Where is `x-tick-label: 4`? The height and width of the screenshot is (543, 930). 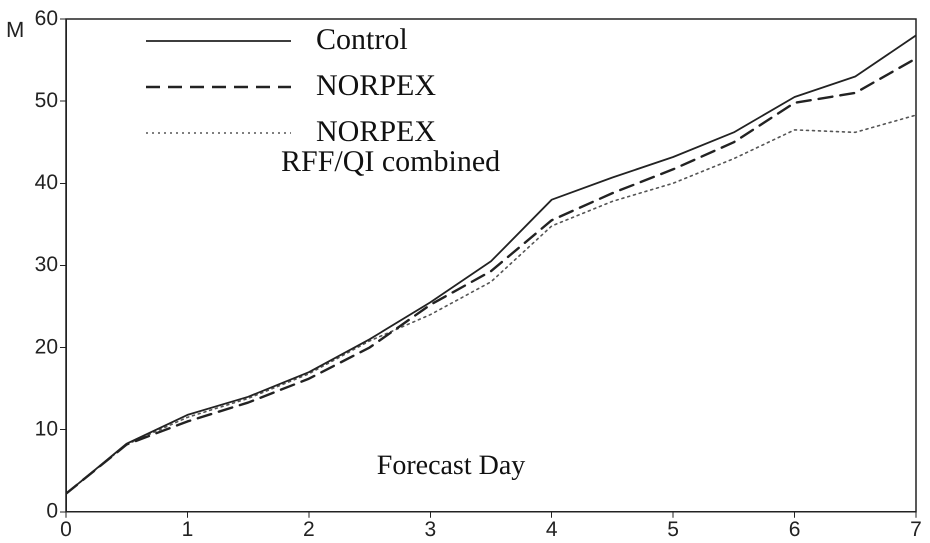 x-tick-label: 4 is located at coordinates (552, 530).